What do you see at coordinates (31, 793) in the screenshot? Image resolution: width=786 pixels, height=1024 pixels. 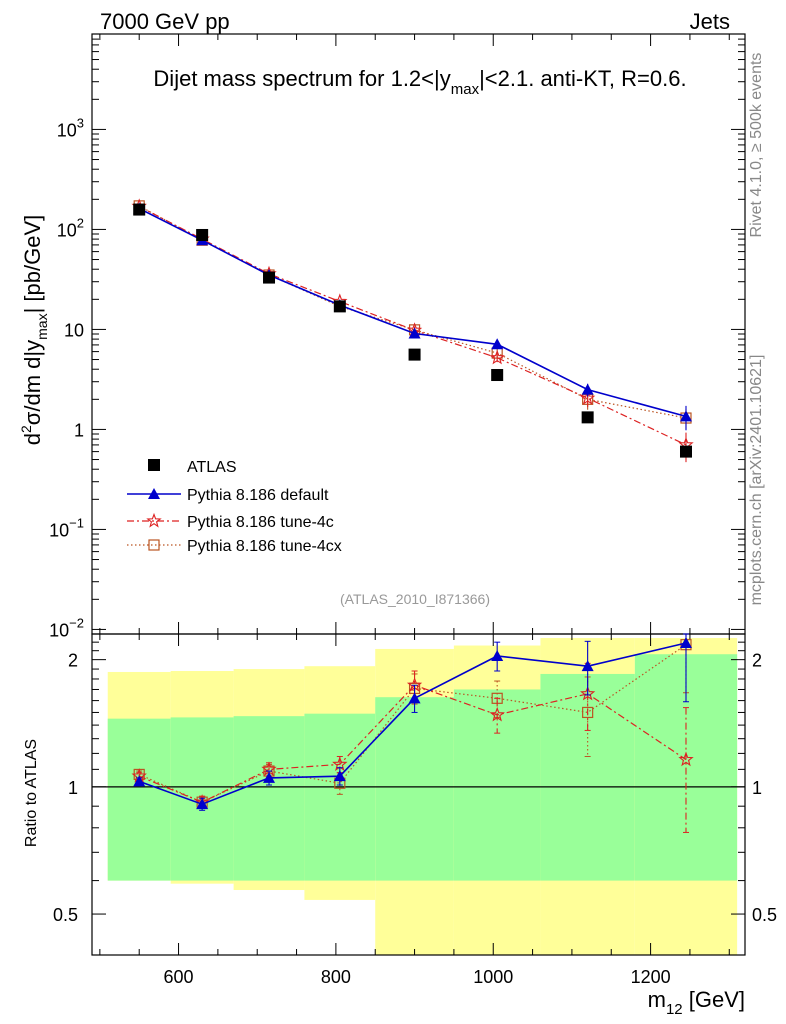 I see `y-axis-label-ratio: Ratio to ATLAS` at bounding box center [31, 793].